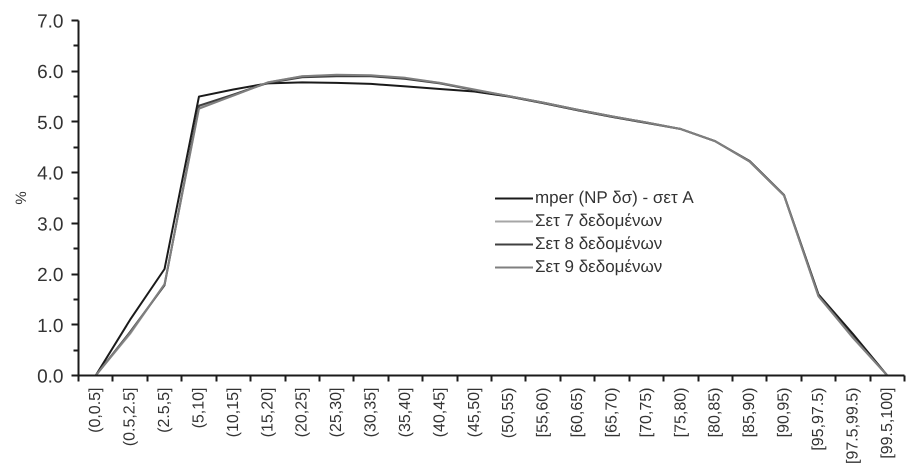  Describe the element at coordinates (50, 22) in the screenshot. I see `y-tick-label: 7.0` at that location.